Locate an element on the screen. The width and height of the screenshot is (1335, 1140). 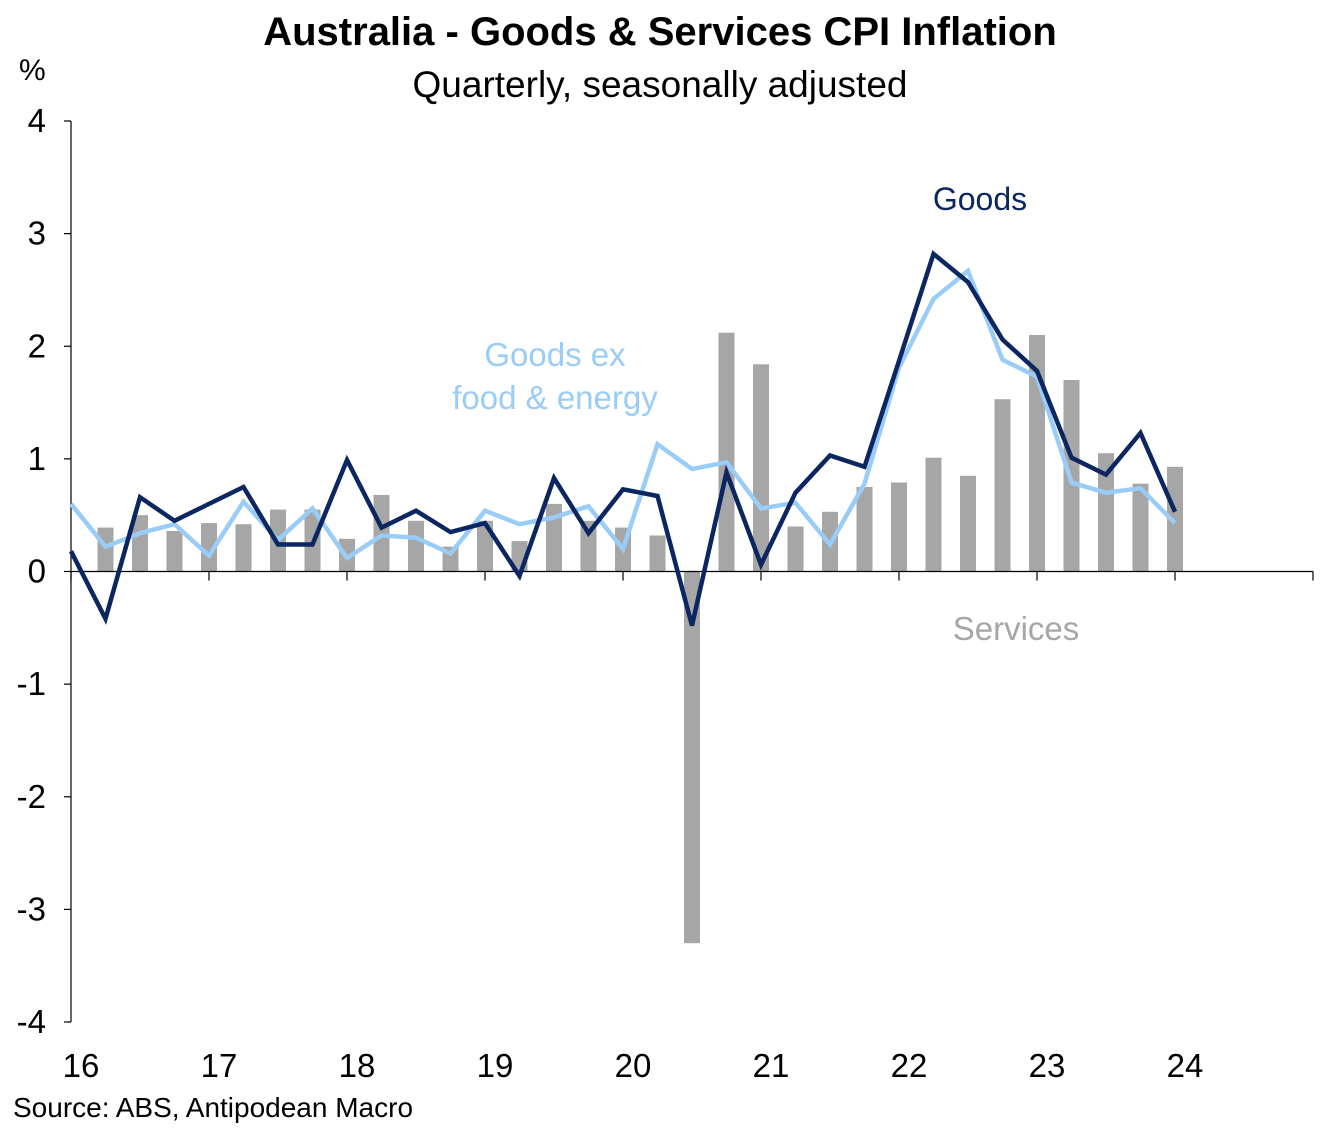
goods-ex-series-label-line2: food & energy is located at coordinates (555, 397).